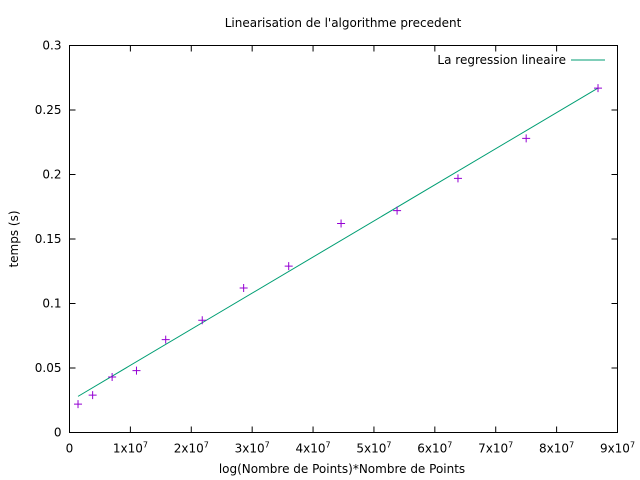  I want to click on y-axis-label: temps (s), so click(14, 238).